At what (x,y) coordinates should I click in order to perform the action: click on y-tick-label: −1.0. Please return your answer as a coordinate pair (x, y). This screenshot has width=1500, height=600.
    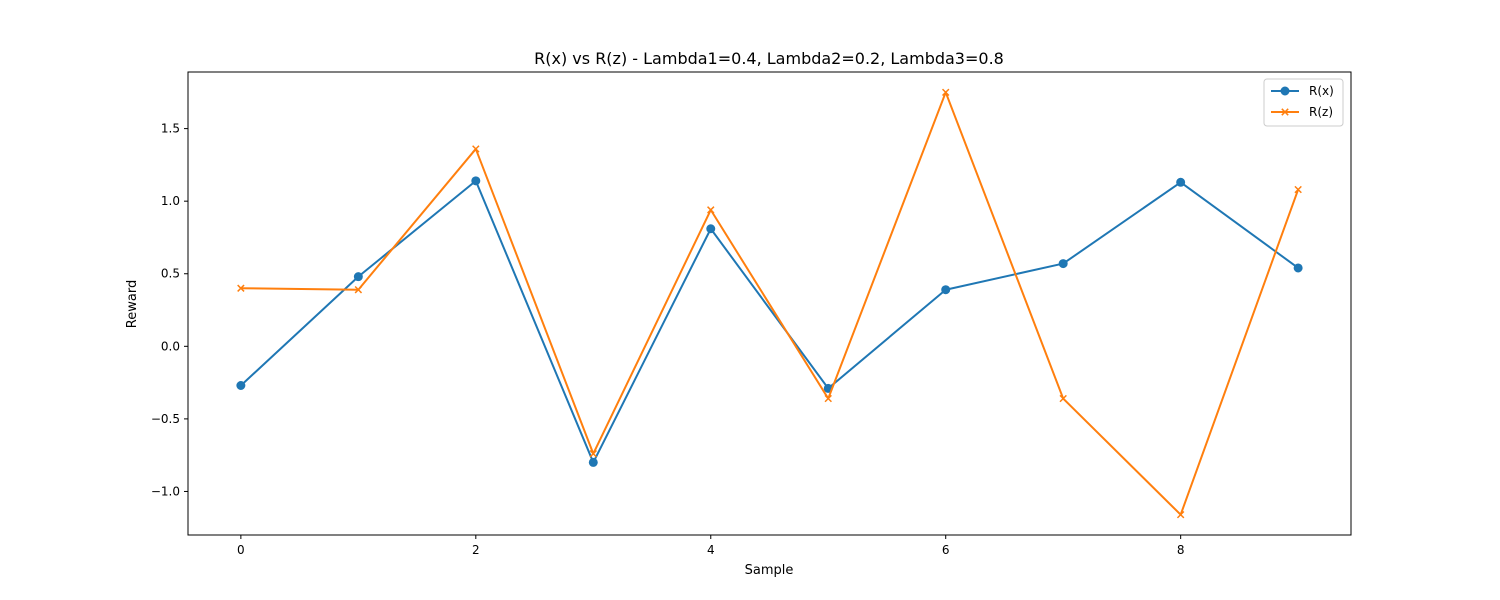
    Looking at the image, I should click on (165, 491).